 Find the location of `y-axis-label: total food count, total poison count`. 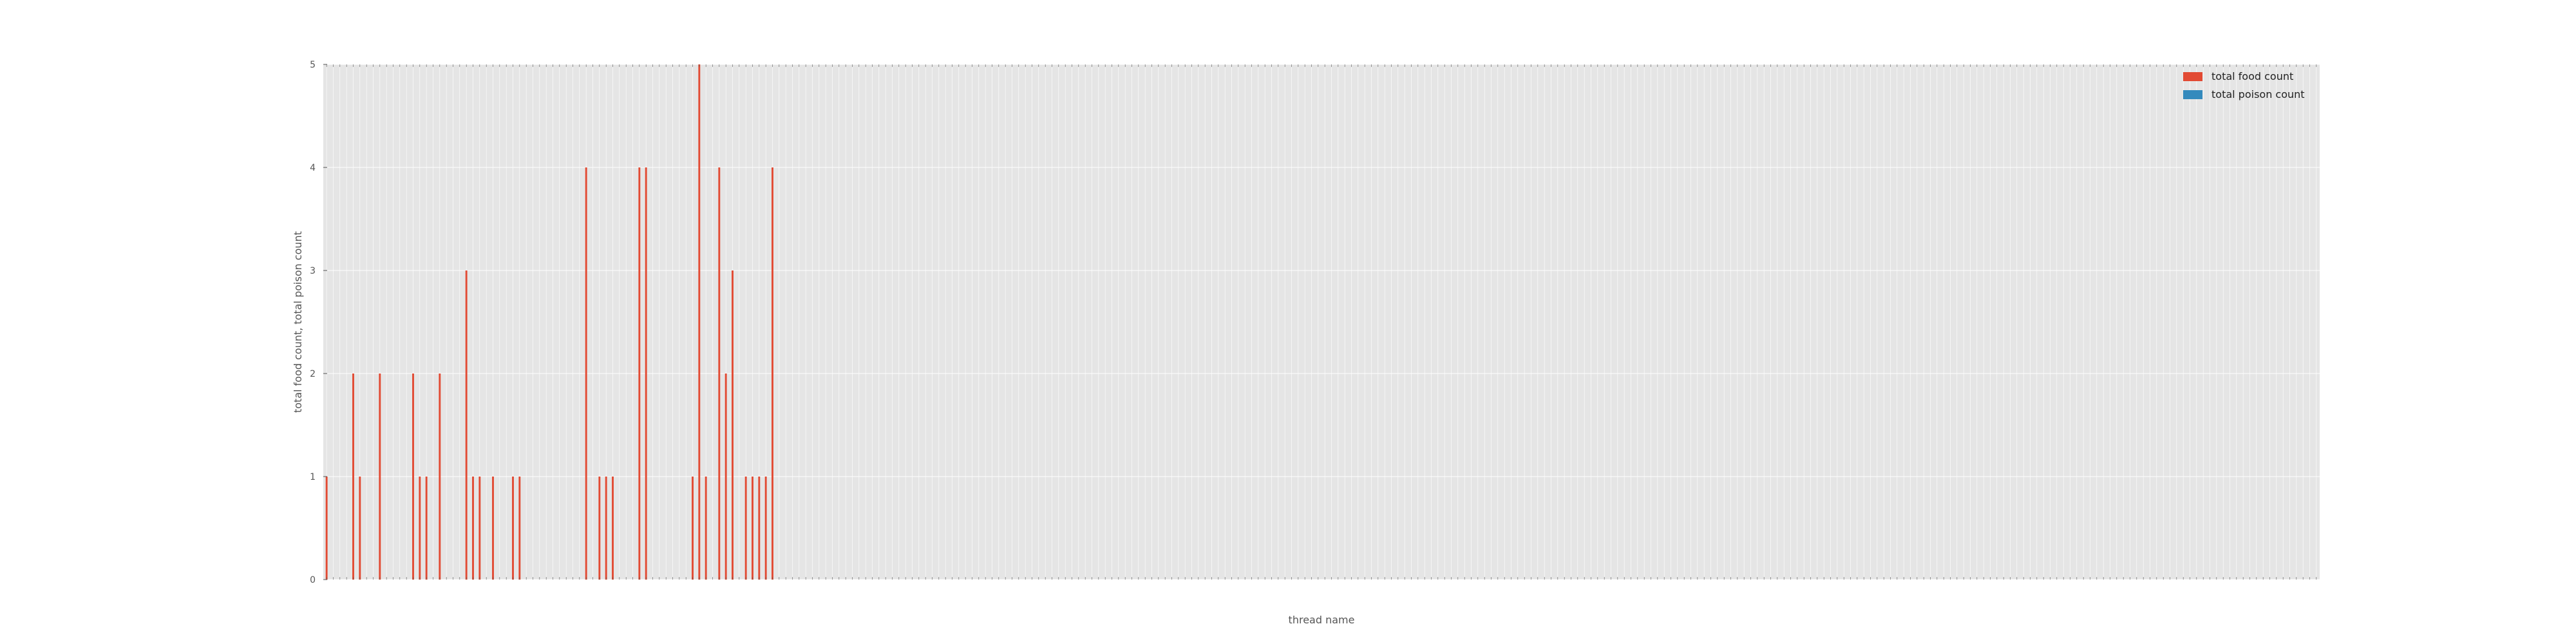

y-axis-label: total food count, total poison count is located at coordinates (298, 322).